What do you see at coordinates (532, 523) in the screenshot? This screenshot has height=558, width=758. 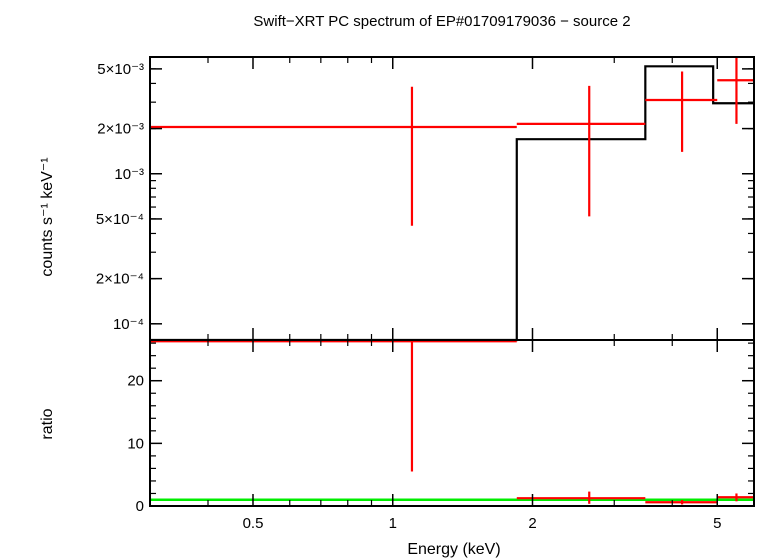 I see `x-tick-label: 2` at bounding box center [532, 523].